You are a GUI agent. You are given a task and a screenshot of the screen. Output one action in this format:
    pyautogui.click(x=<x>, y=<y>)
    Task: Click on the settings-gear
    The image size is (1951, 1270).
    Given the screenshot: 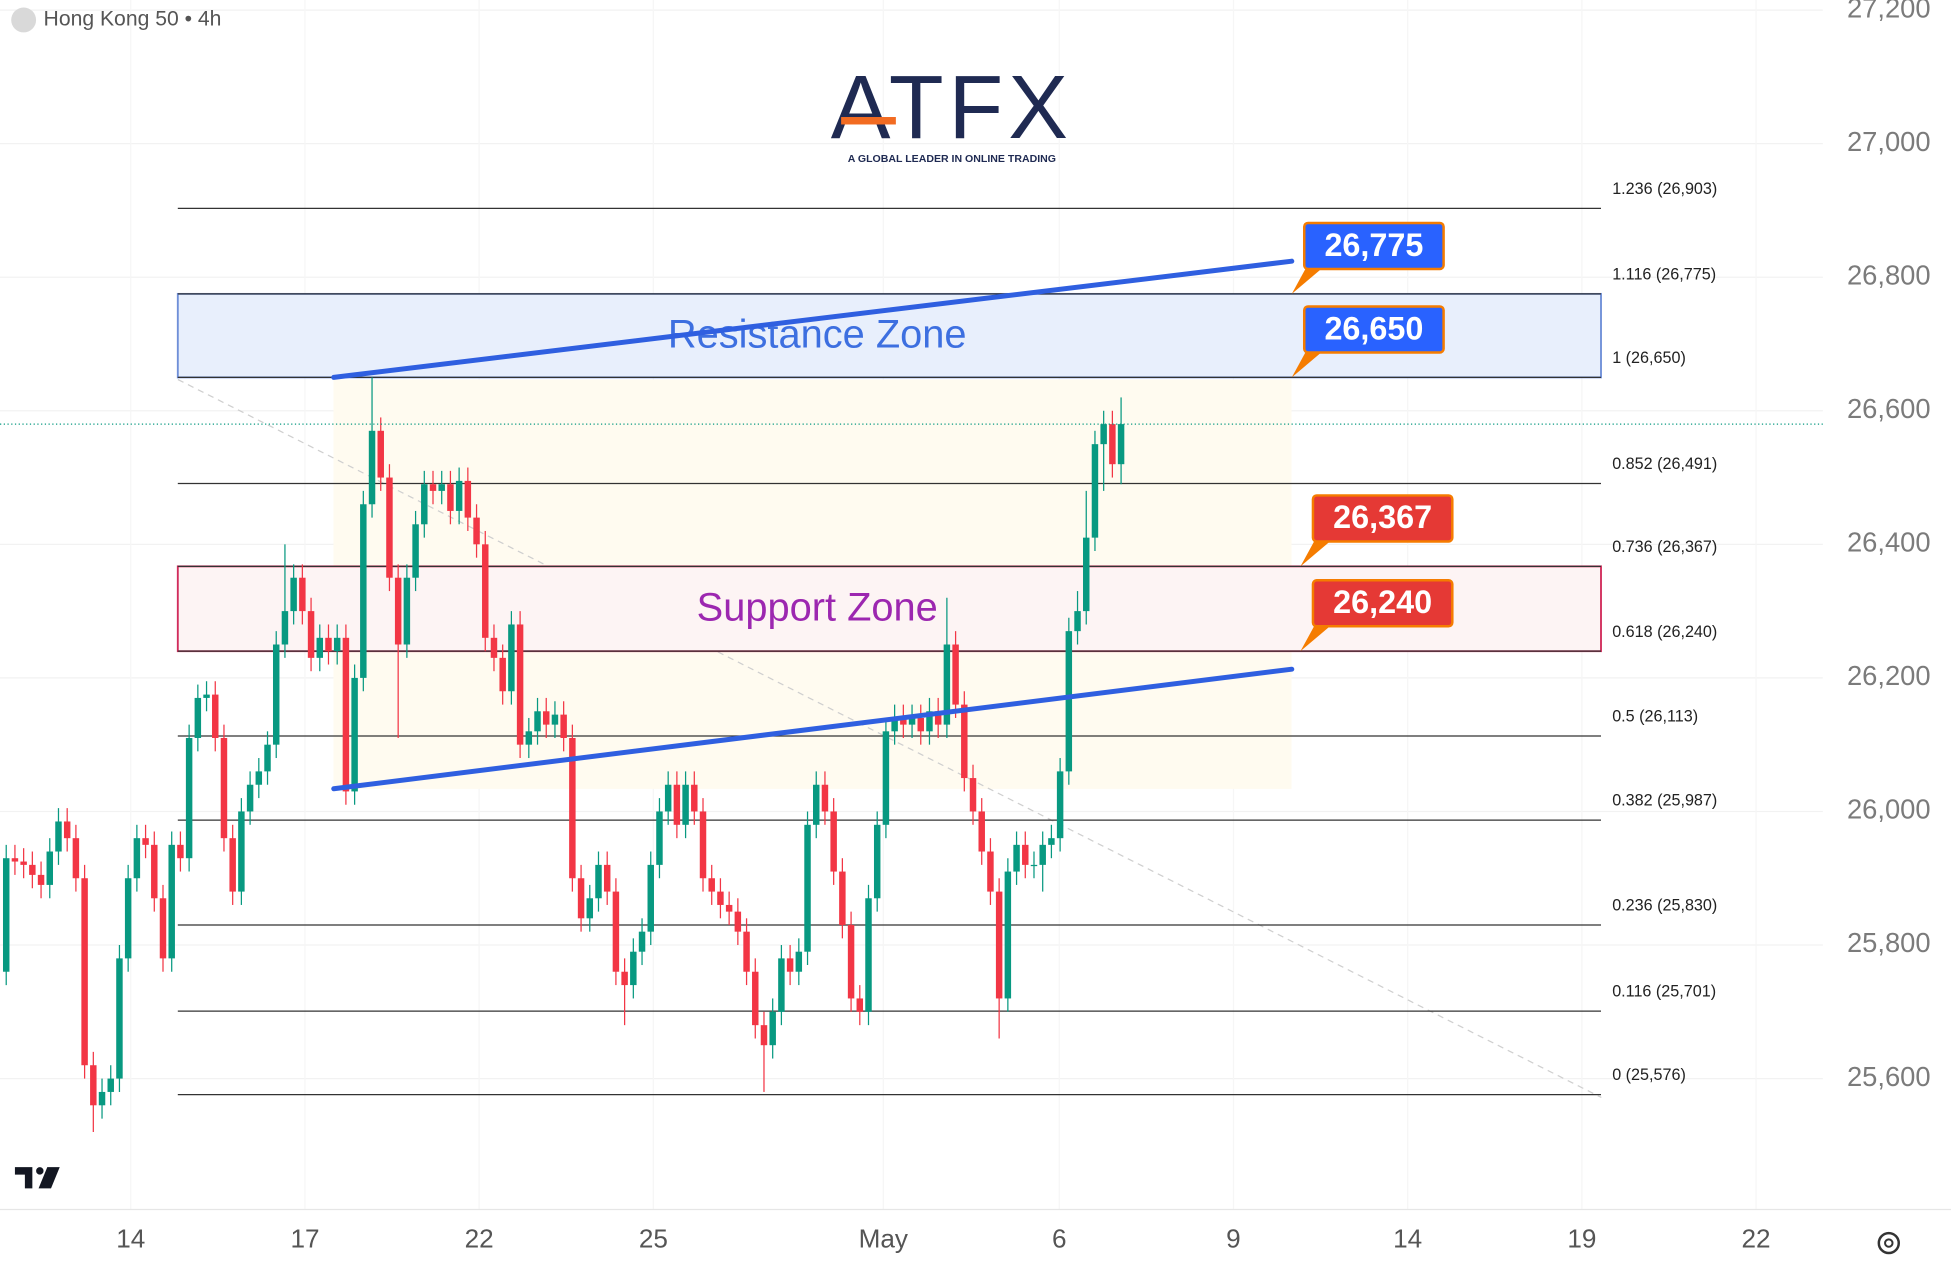 What is the action you would take?
    pyautogui.click(x=1888, y=1243)
    